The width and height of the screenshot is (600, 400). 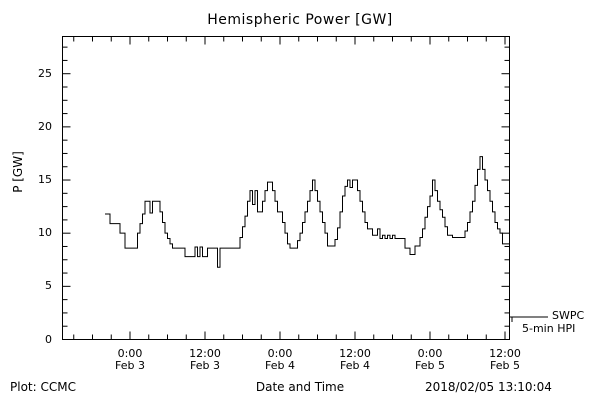 I want to click on legend, so click(x=529, y=319).